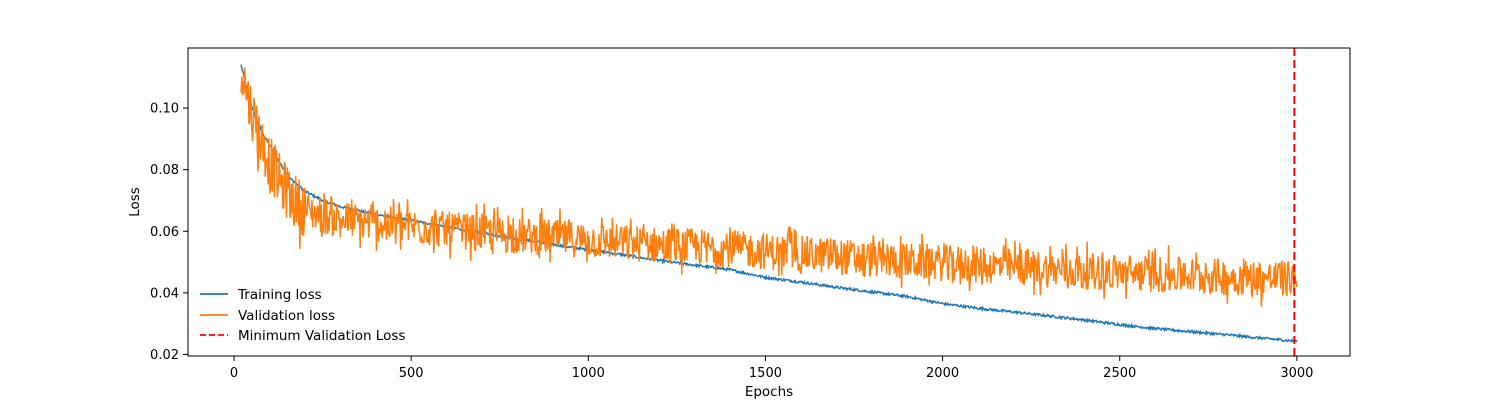 Image resolution: width=1500 pixels, height=400 pixels. What do you see at coordinates (164, 232) in the screenshot?
I see `y-tick-label: 0.06` at bounding box center [164, 232].